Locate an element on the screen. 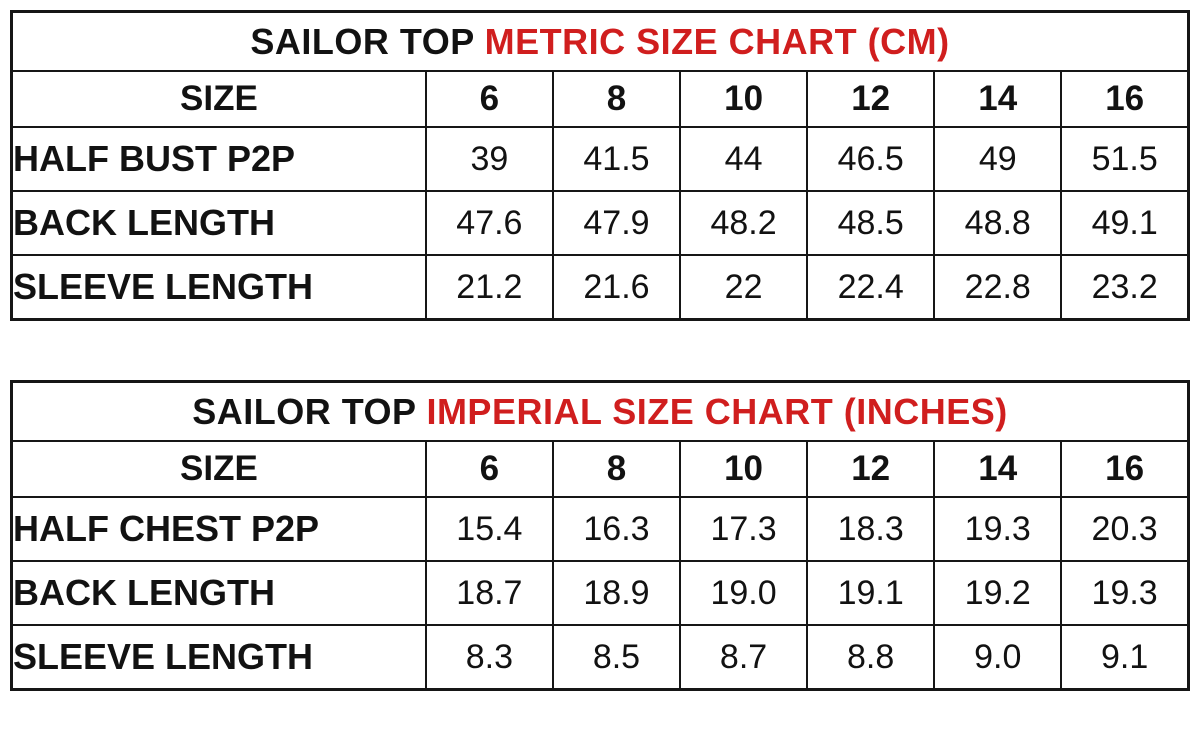  measurement-value: 9.1 is located at coordinates (1125, 657).